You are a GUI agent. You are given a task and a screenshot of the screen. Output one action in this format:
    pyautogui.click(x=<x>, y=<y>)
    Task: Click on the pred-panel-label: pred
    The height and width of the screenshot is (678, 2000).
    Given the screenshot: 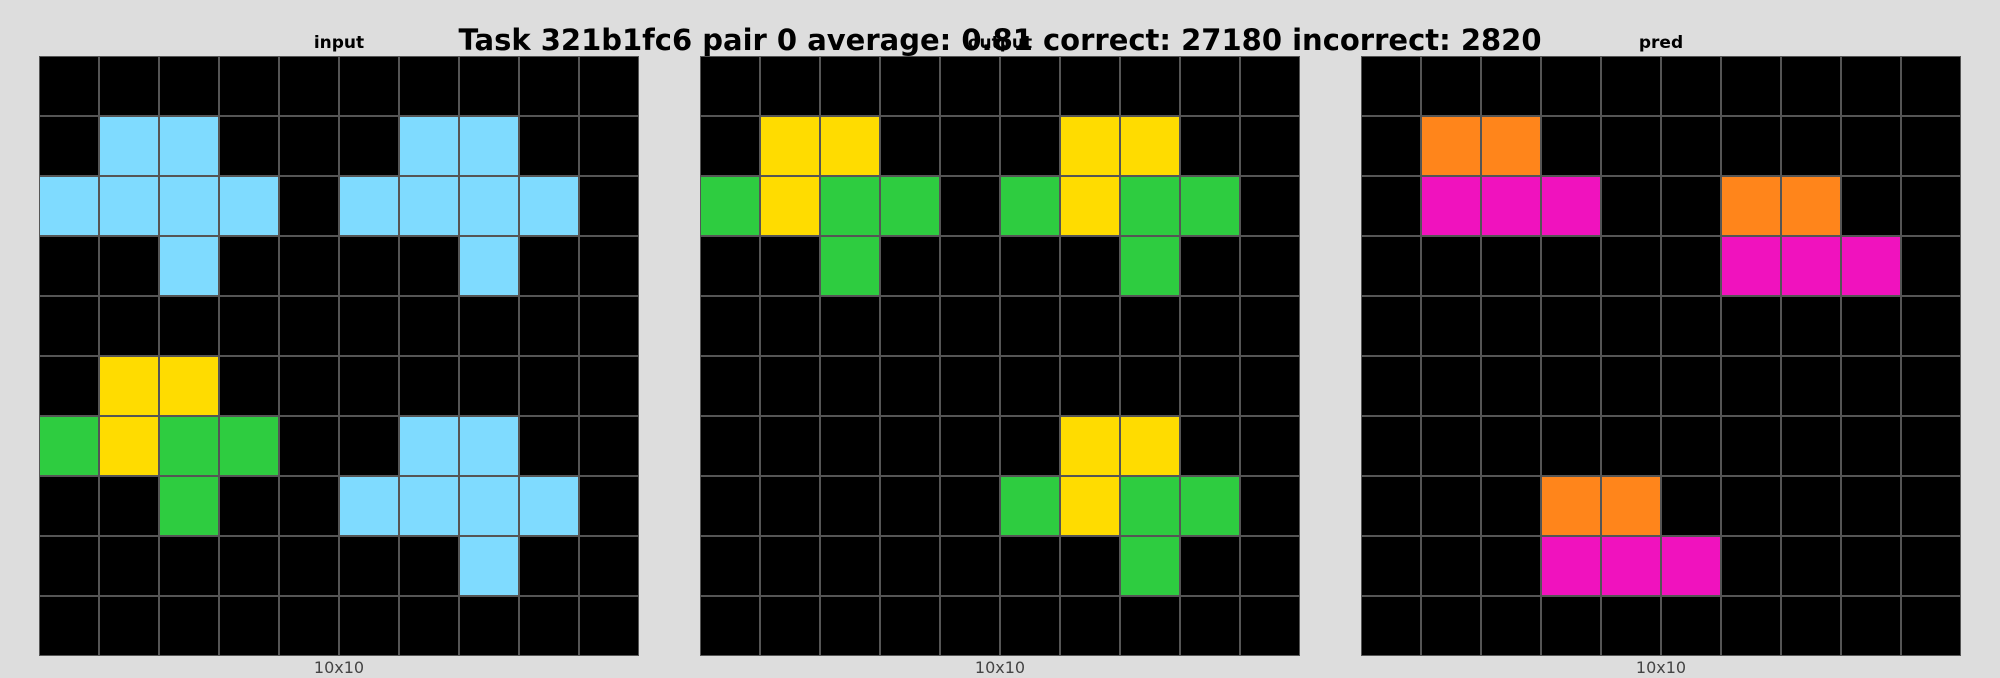 What is the action you would take?
    pyautogui.click(x=1661, y=43)
    